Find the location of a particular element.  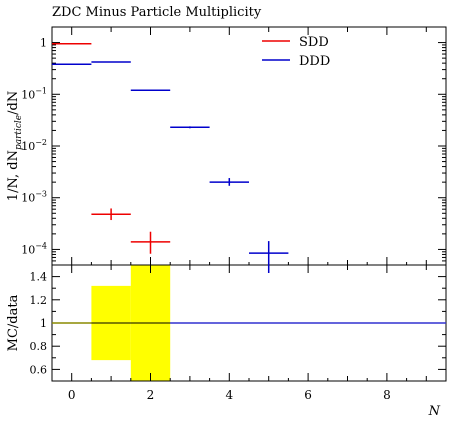

legend-label-ddd: DDD is located at coordinates (314, 61).